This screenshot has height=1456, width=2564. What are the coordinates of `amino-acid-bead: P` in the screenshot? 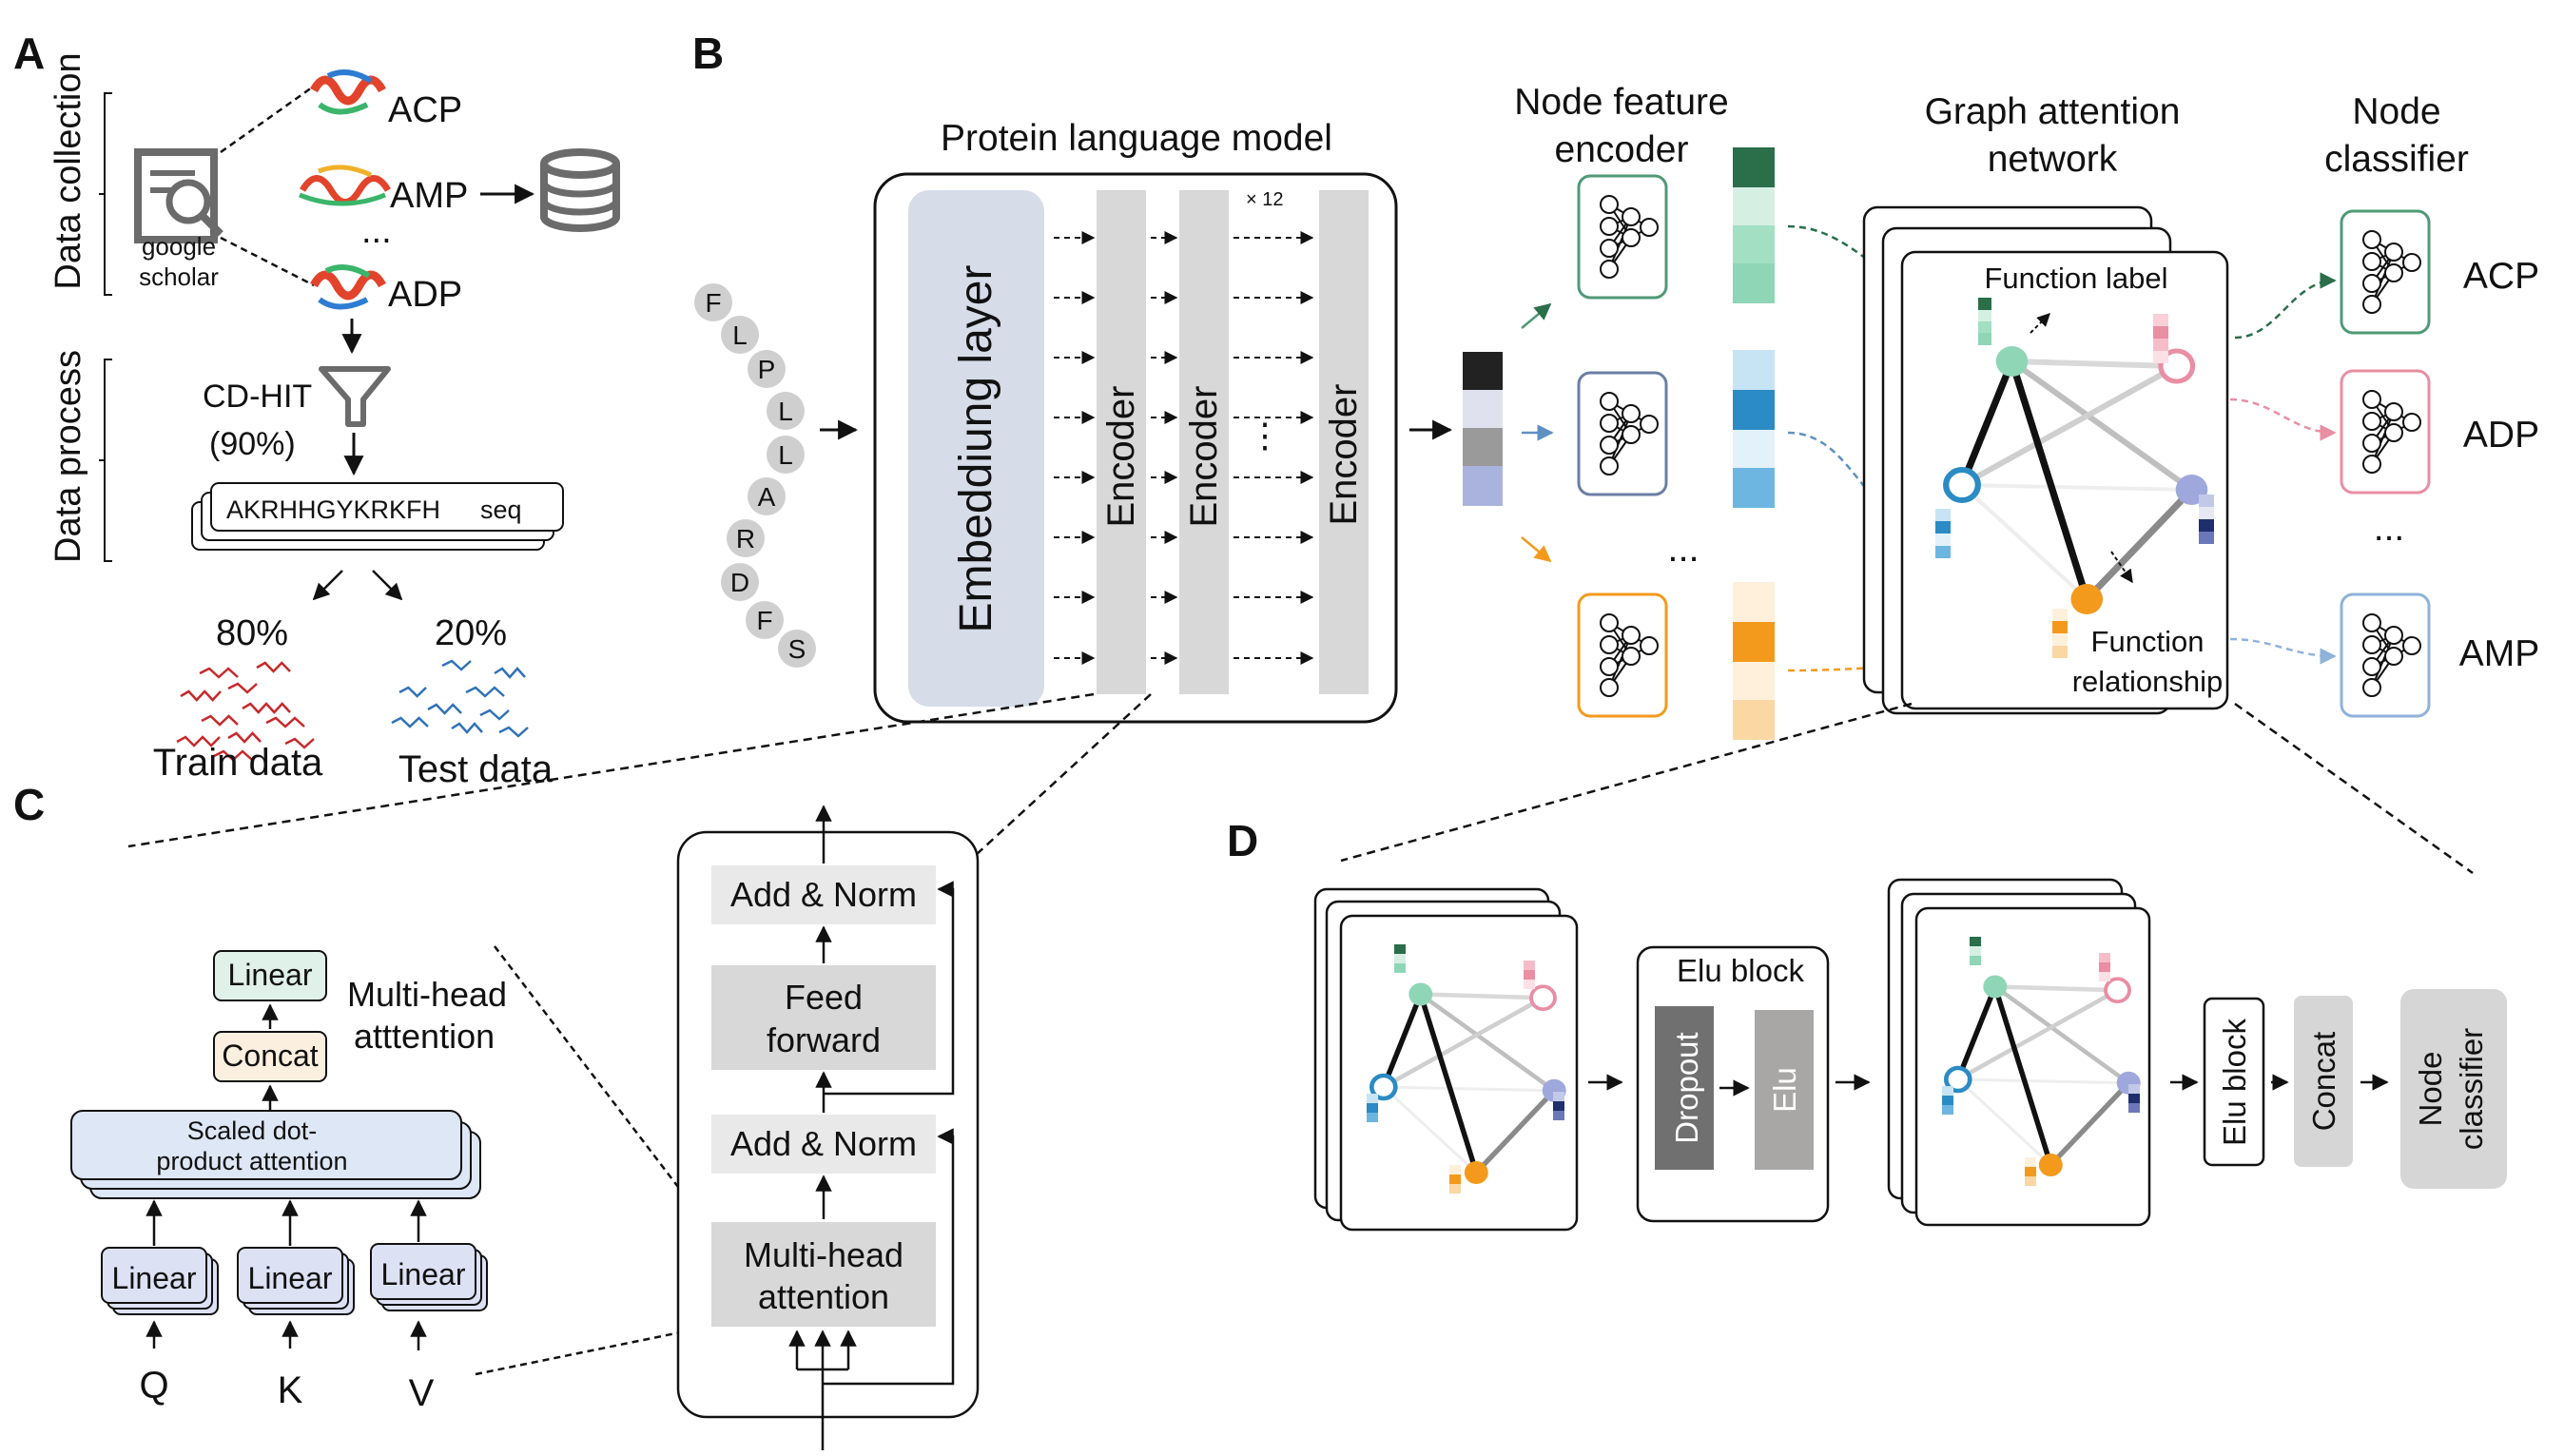 It's located at (767, 369).